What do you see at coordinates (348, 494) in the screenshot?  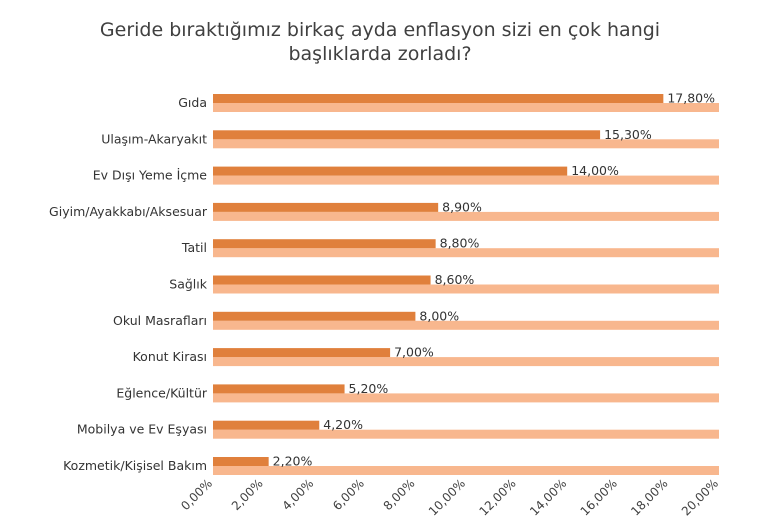 I see `x-tick-label: 6,00%` at bounding box center [348, 494].